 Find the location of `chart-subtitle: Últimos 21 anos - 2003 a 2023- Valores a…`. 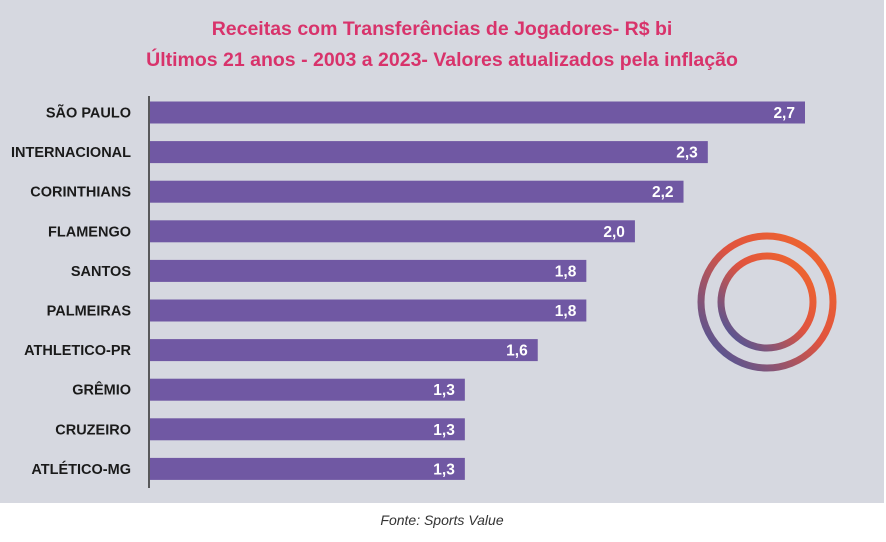

chart-subtitle: Últimos 21 anos - 2003 a 2023- Valores a… is located at coordinates (442, 60).